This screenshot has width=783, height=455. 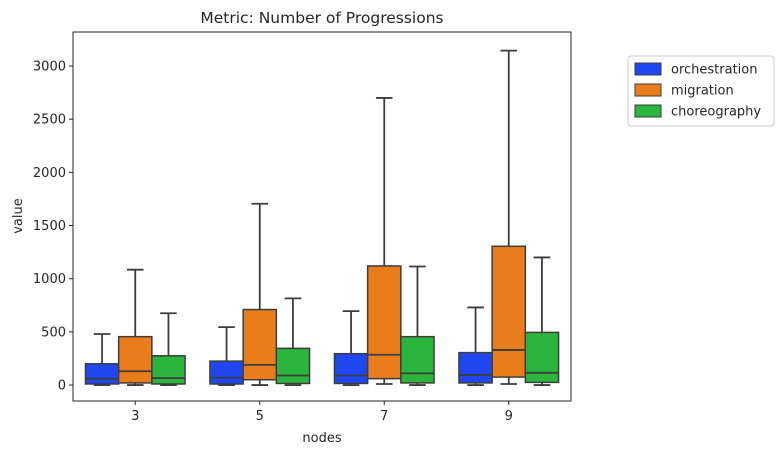 I want to click on legend-swatch-orchestration, so click(x=648, y=69).